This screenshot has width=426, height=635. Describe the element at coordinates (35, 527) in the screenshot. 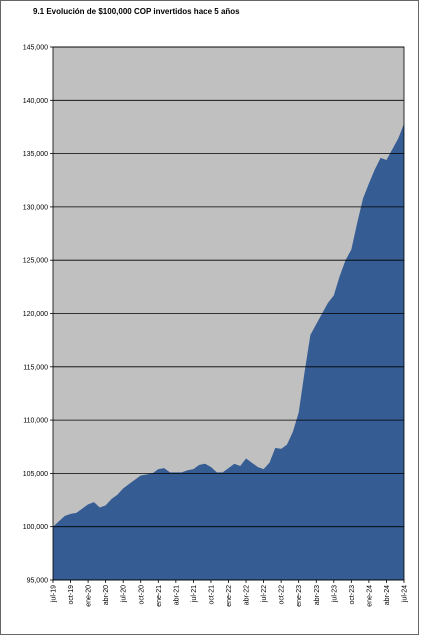

I see `y-tick-label: 100,000` at that location.